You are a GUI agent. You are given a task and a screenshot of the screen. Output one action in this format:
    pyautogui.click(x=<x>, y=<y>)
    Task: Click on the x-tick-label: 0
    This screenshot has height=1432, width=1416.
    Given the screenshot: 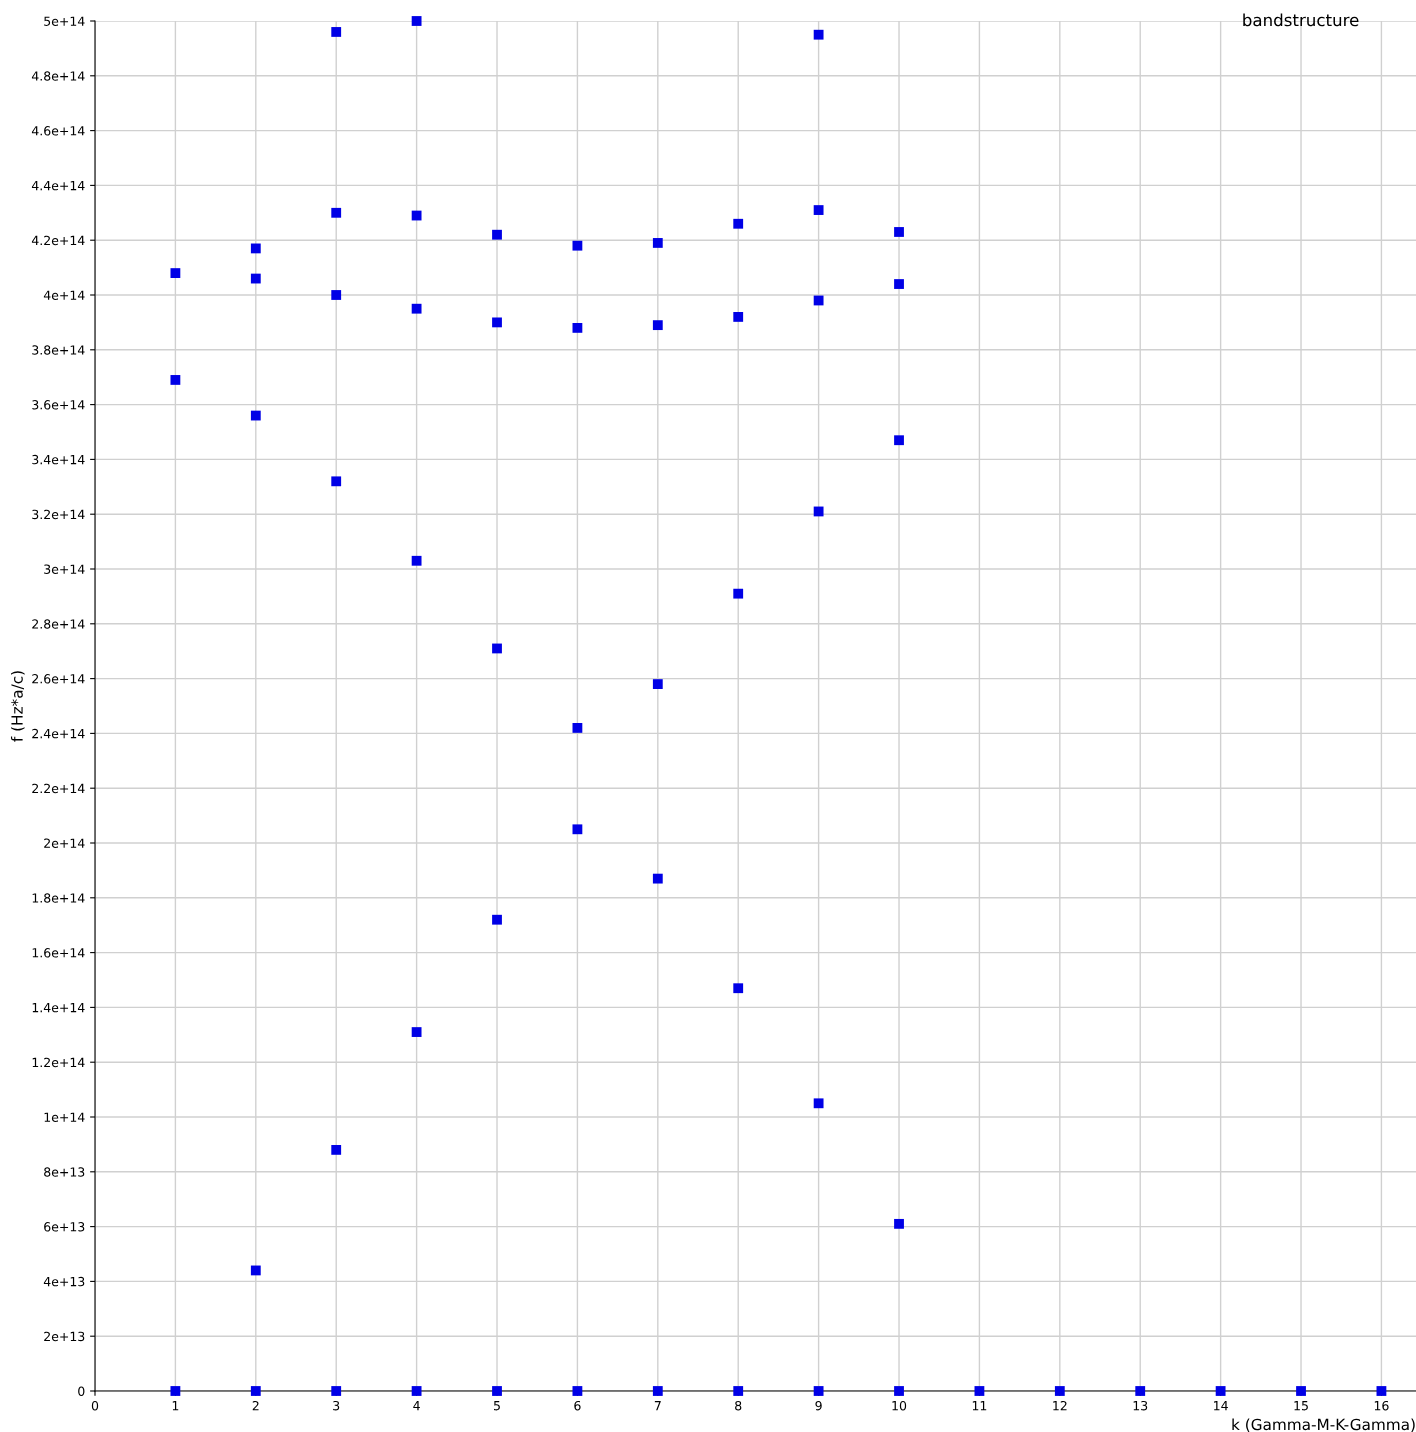 What is the action you would take?
    pyautogui.click(x=95, y=1405)
    